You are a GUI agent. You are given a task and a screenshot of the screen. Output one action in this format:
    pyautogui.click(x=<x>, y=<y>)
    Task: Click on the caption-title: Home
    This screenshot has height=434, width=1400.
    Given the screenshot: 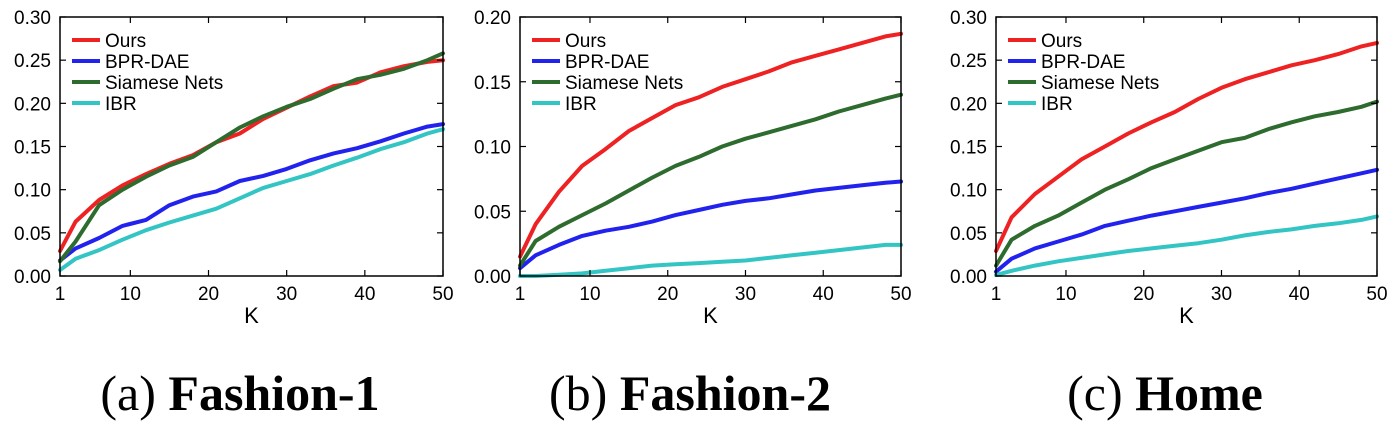 What is the action you would take?
    pyautogui.click(x=1199, y=393)
    